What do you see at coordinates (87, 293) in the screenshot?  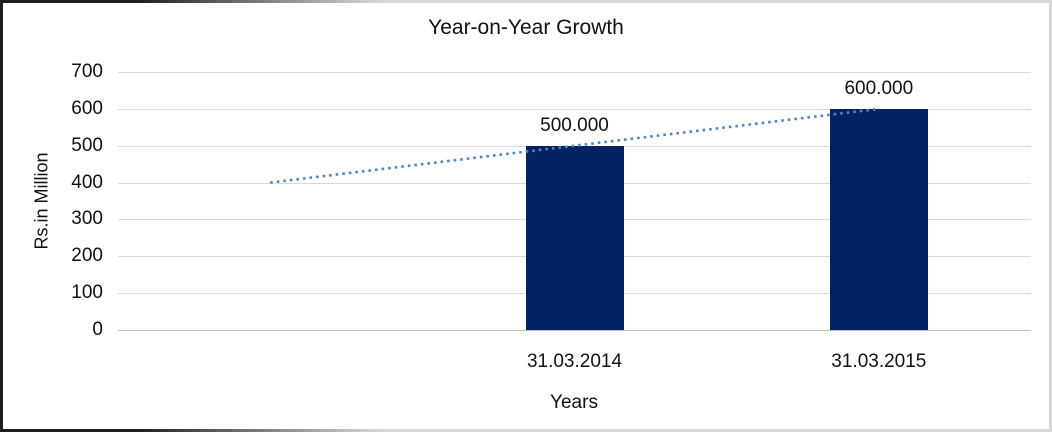 I see `y-tick-label: 100` at bounding box center [87, 293].